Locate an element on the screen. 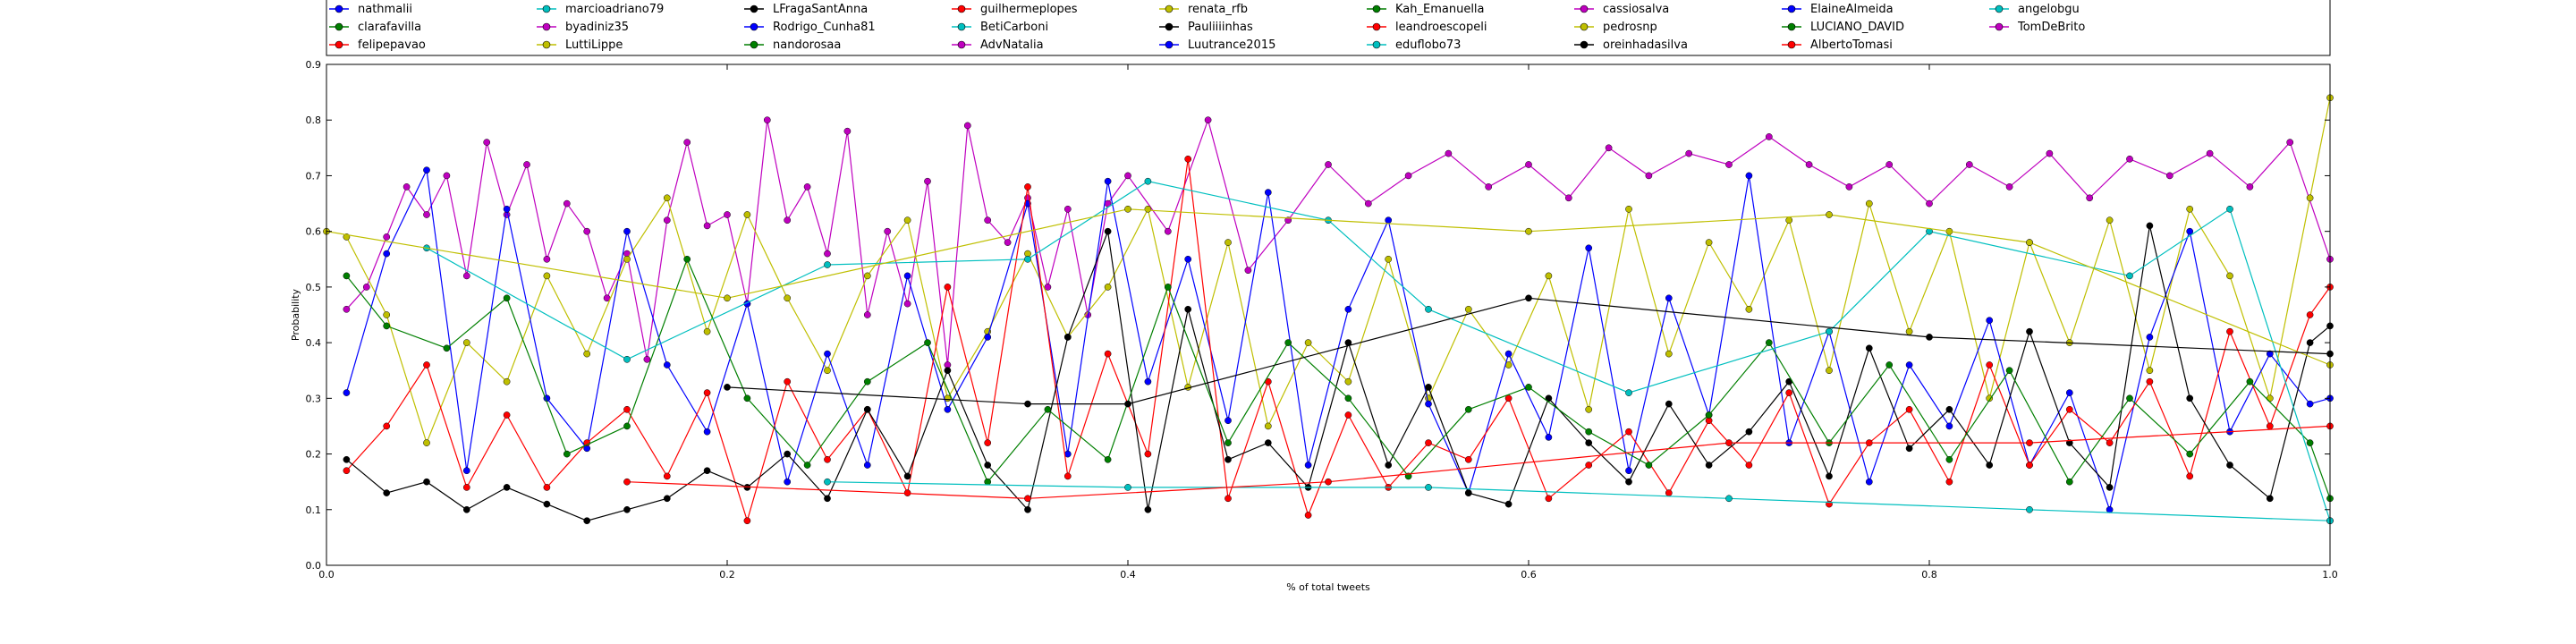 Image resolution: width=2576 pixels, height=644 pixels. legend-entry-elainealmeida: ElaineAlmeida is located at coordinates (1838, 9).